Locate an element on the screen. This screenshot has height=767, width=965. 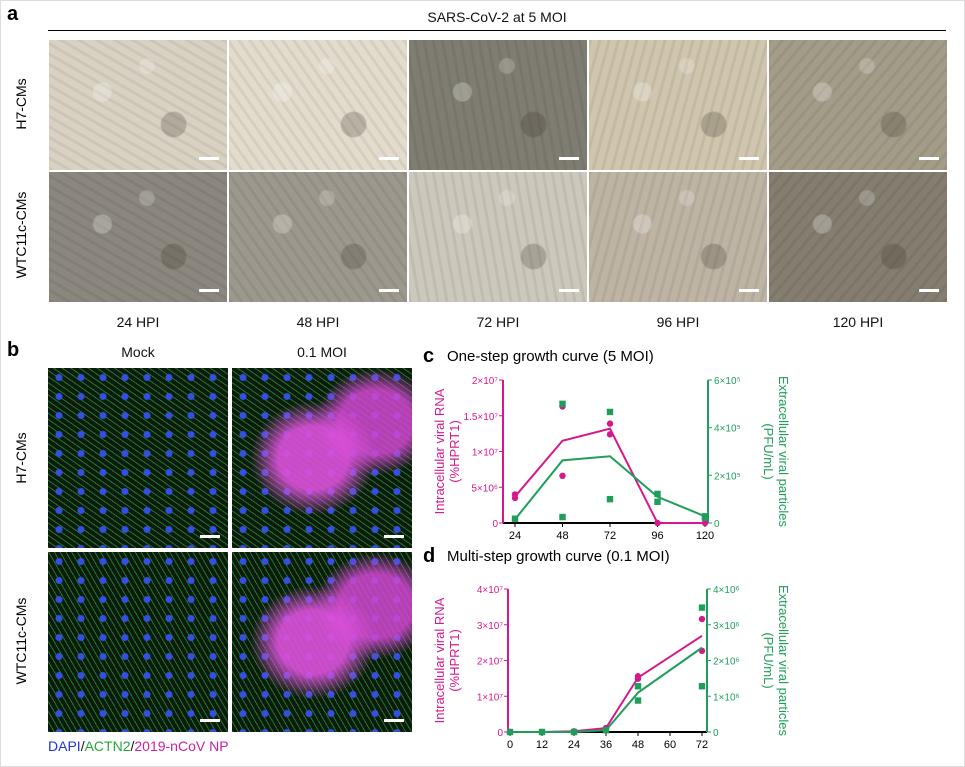
legend-stain: 2019-nCoV NP is located at coordinates (181, 746).